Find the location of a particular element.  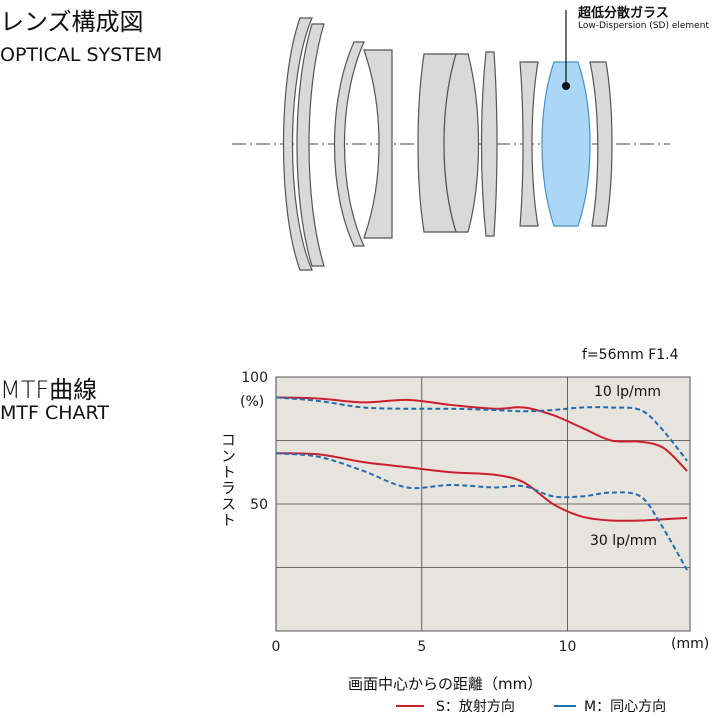

sd-lens-element is located at coordinates (566, 144).